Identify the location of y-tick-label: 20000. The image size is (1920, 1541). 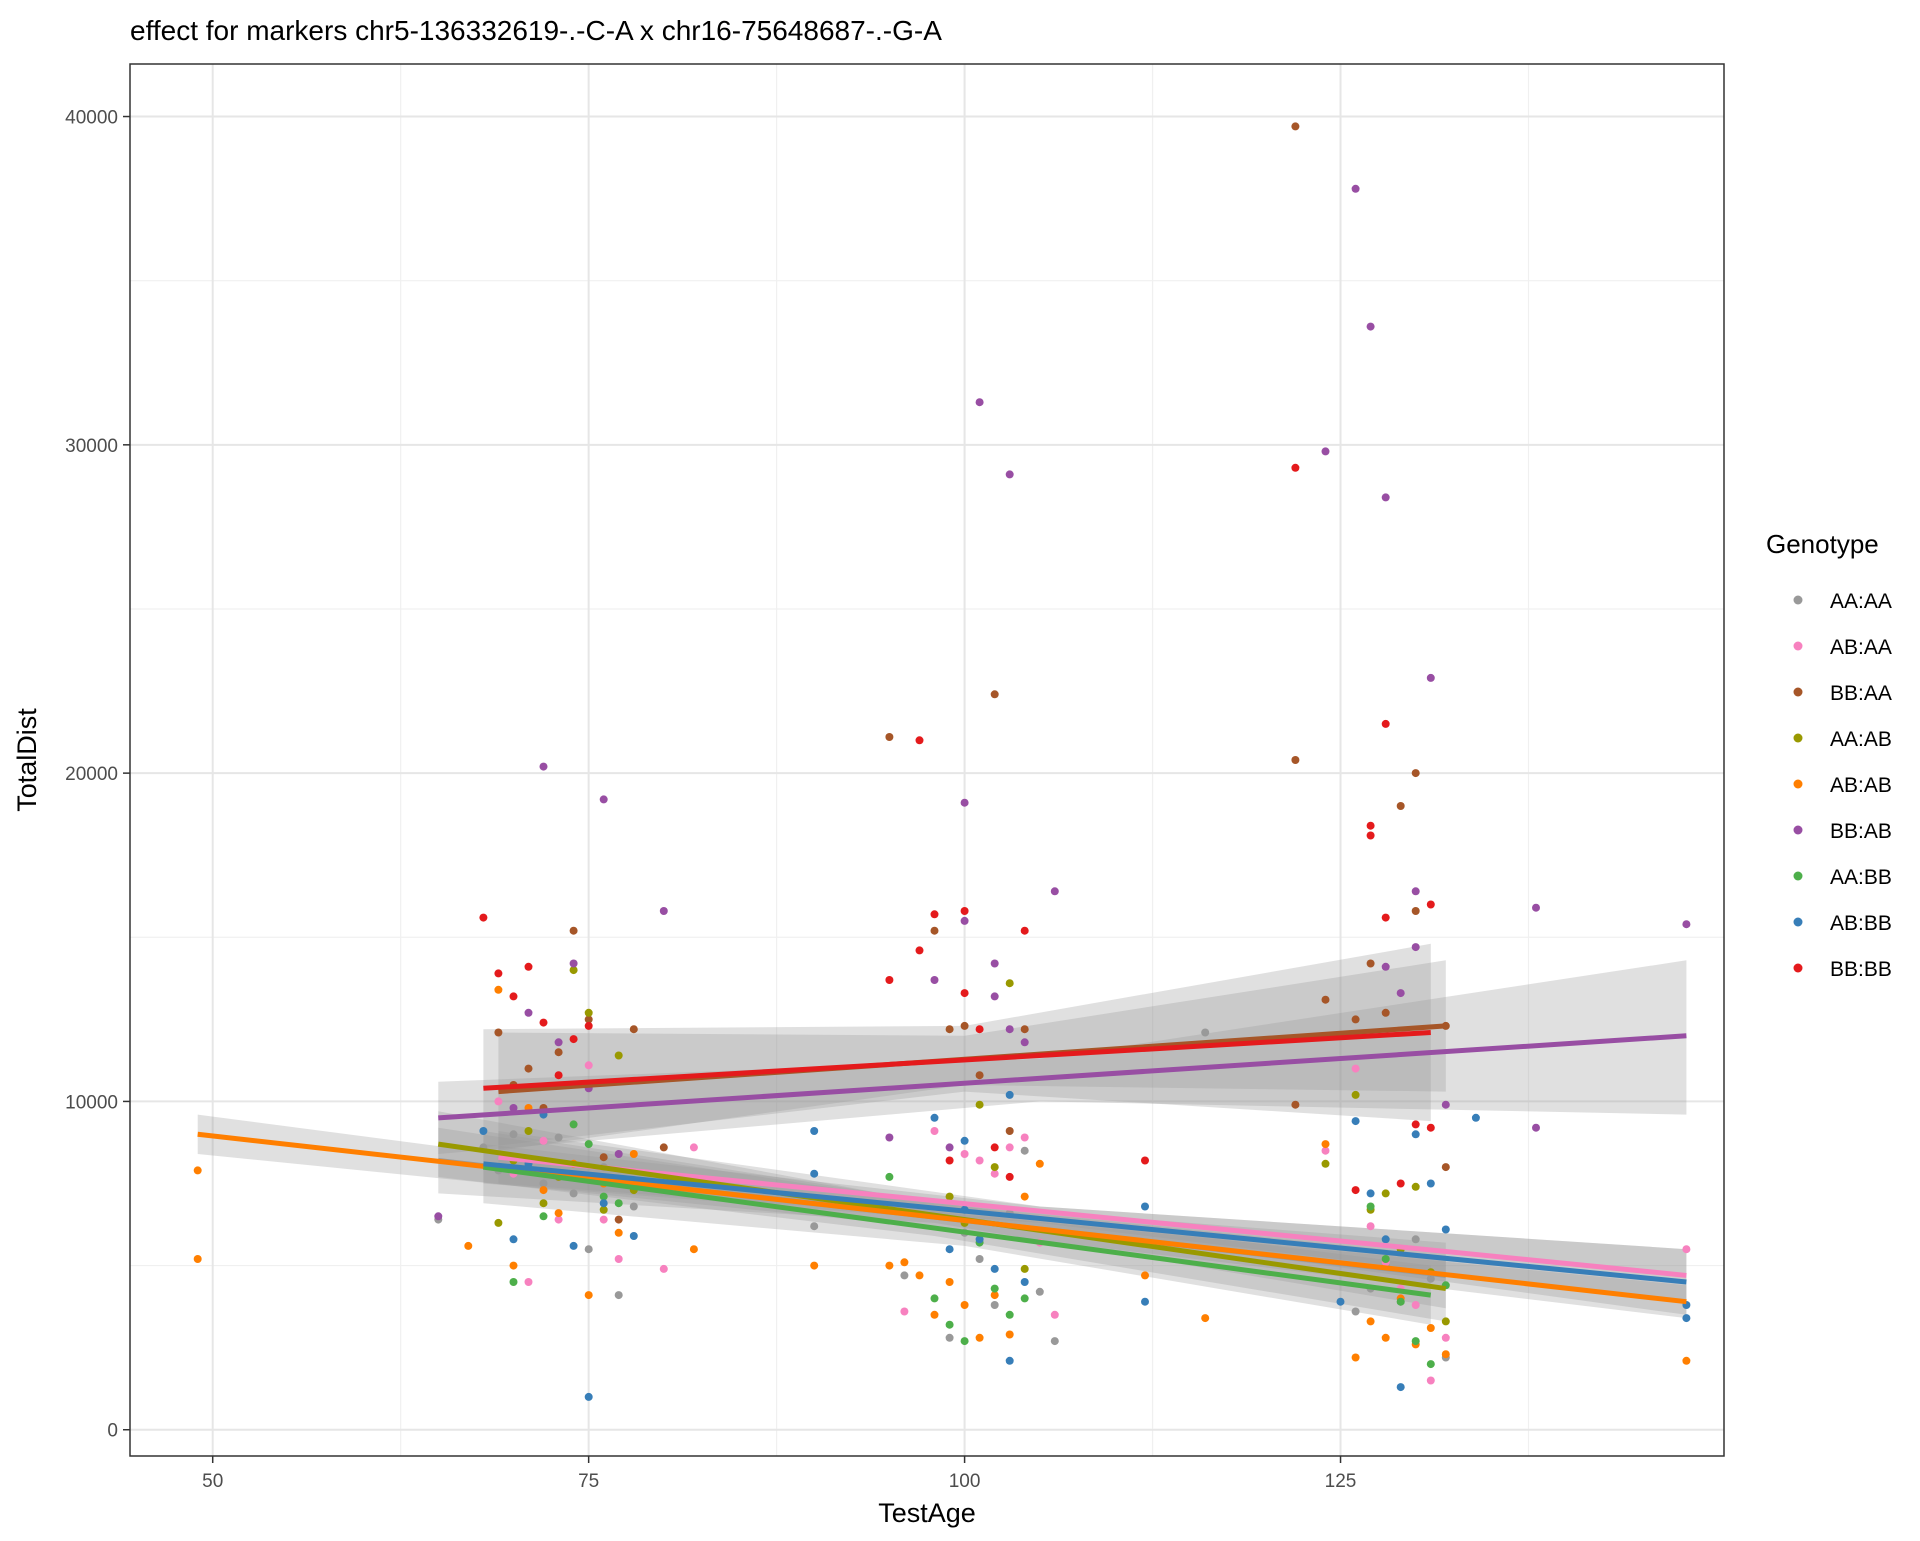
(91, 774).